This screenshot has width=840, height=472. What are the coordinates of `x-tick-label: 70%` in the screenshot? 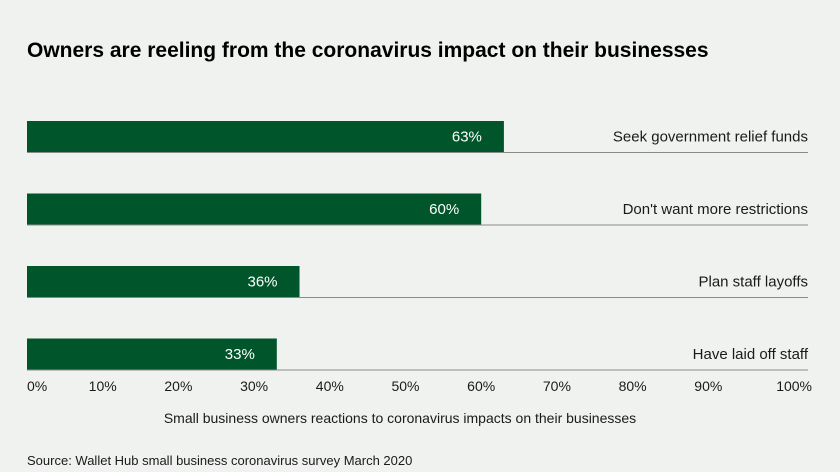 It's located at (557, 386).